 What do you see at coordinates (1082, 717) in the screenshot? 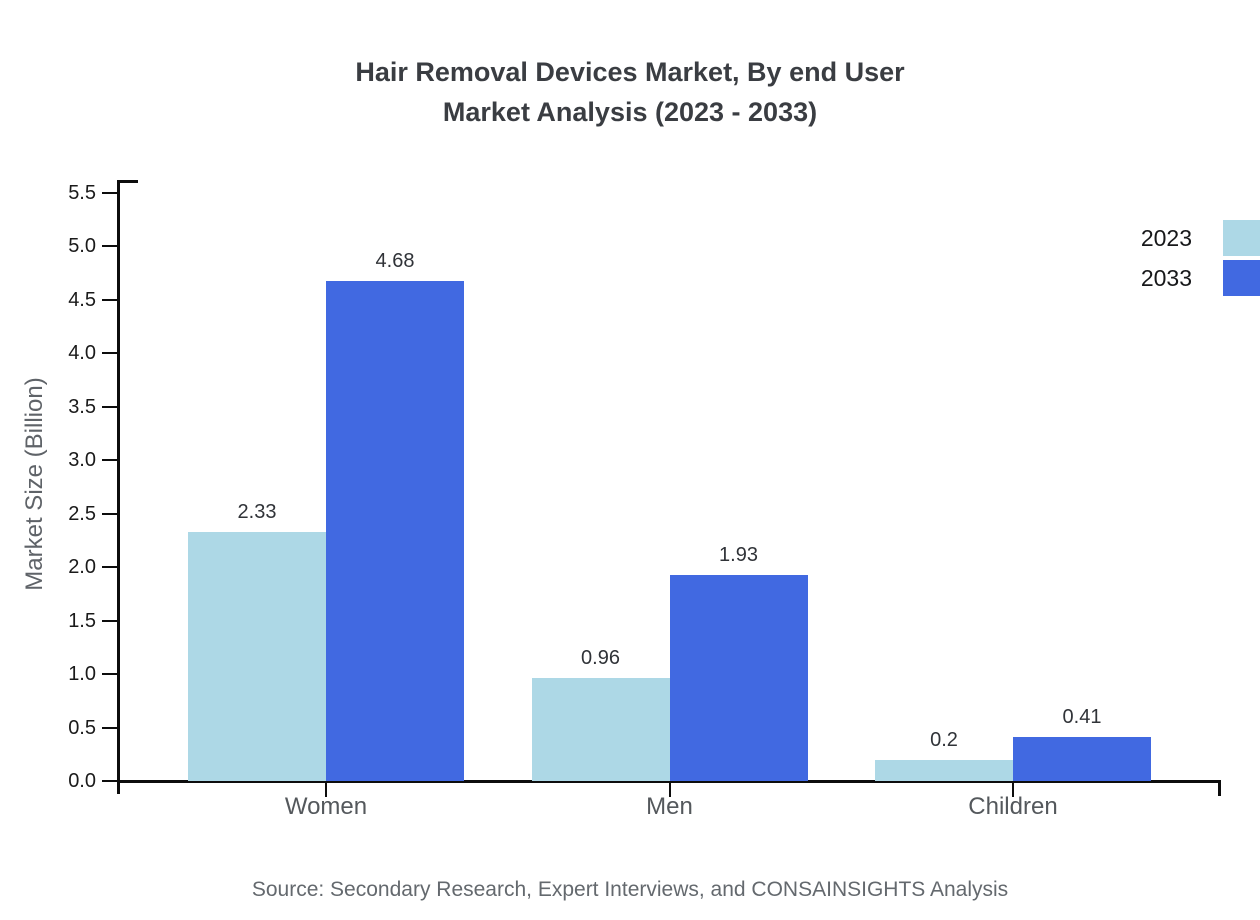
I see `bar-value-label: 0.41` at bounding box center [1082, 717].